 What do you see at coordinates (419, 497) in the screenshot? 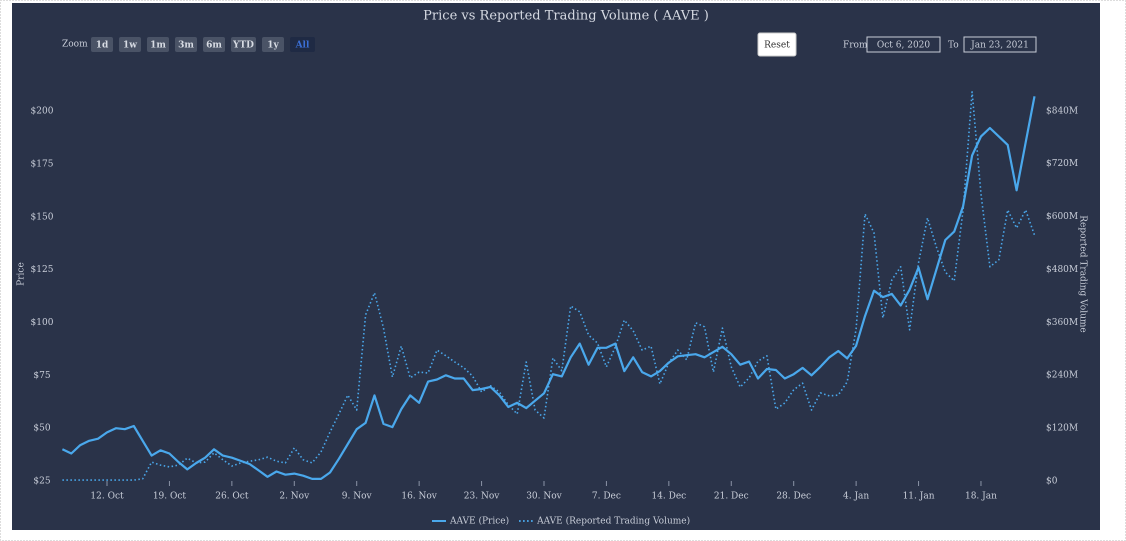
I see `x-tick-label: 16. Nov` at bounding box center [419, 497].